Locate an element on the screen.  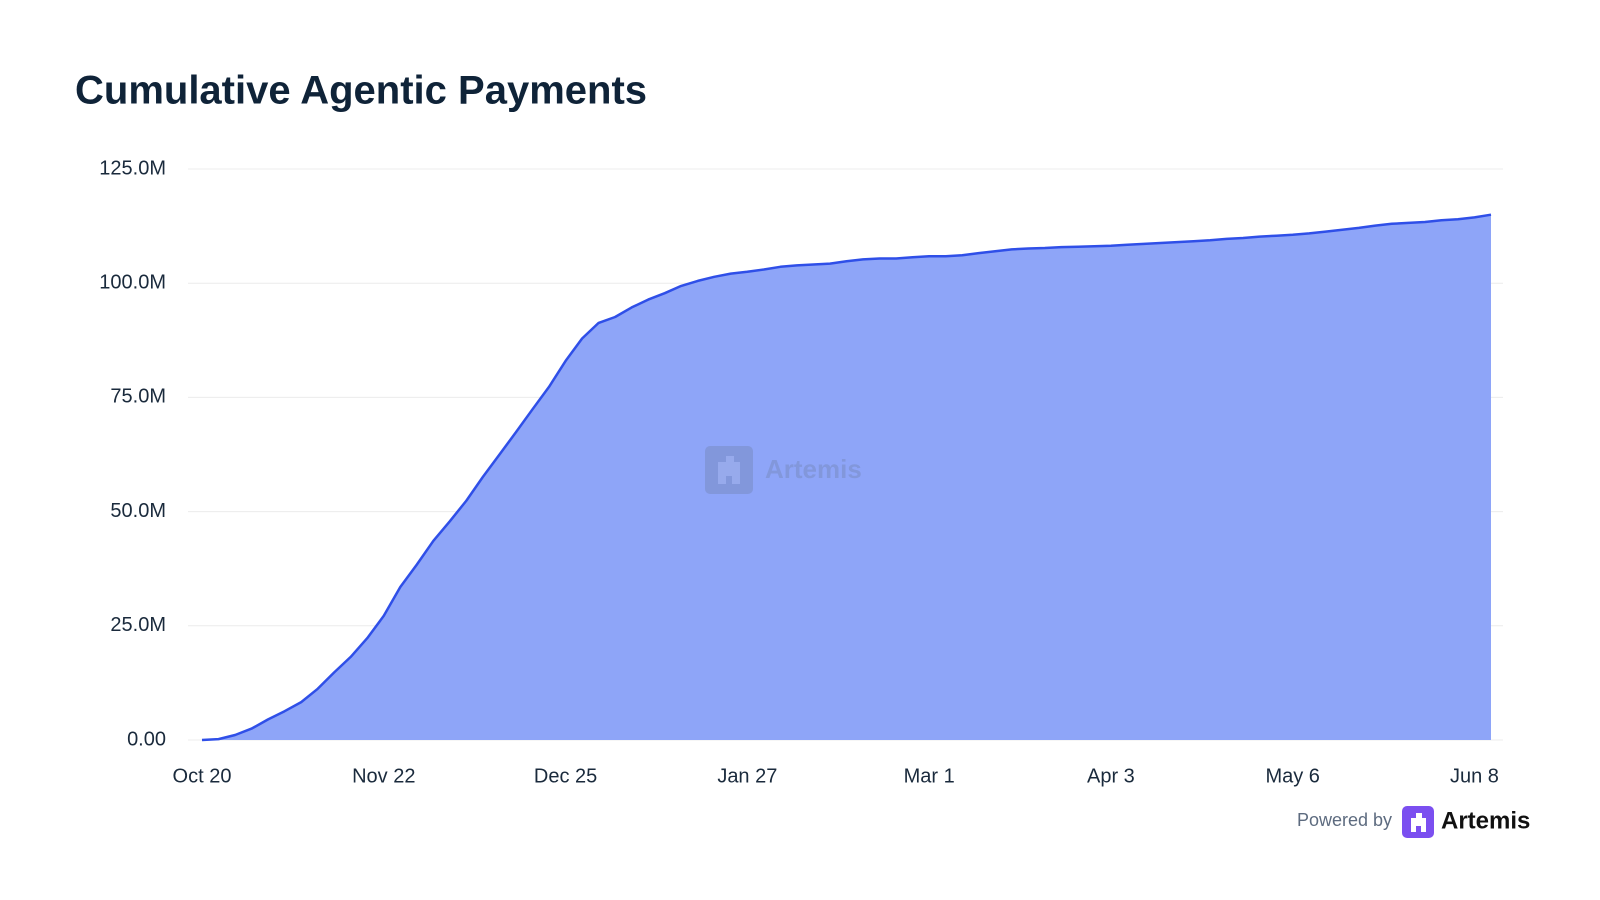
powered-by: Powered by is located at coordinates (1344, 820).